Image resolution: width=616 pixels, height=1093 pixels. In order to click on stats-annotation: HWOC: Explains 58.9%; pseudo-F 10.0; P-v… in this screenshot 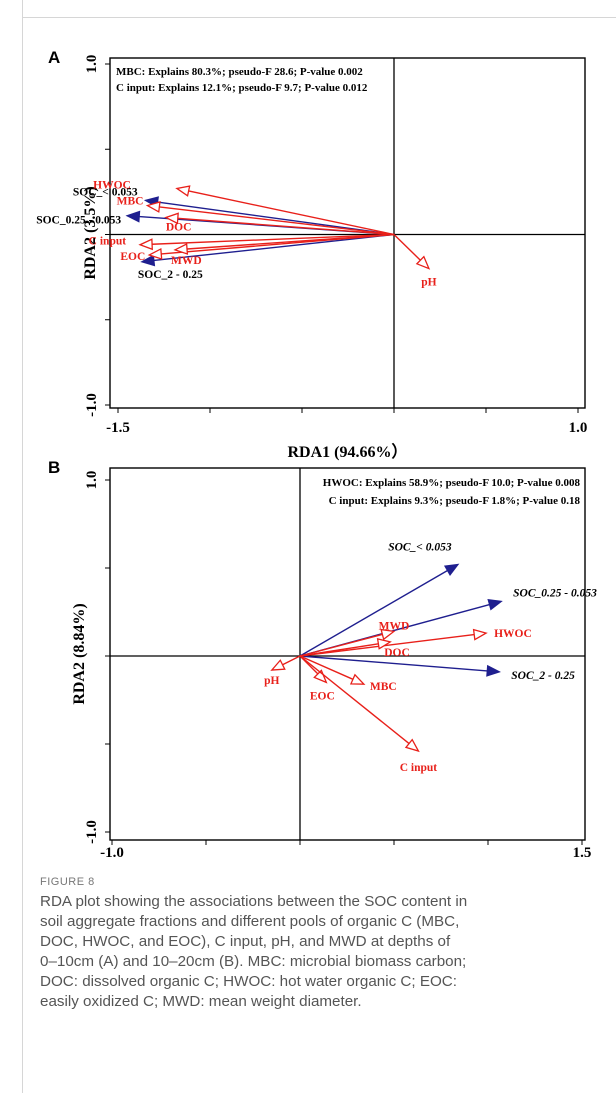, I will do `click(452, 483)`.